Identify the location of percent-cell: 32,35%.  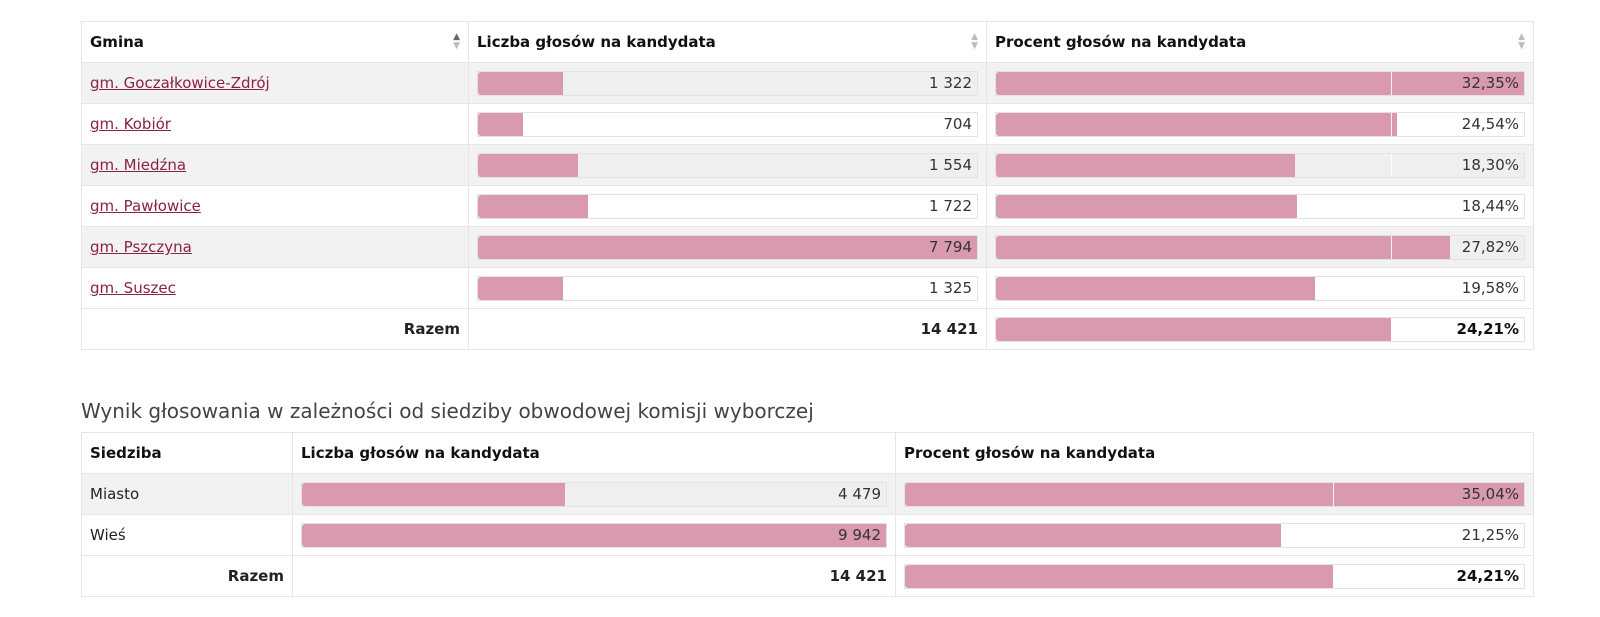
(1260, 83).